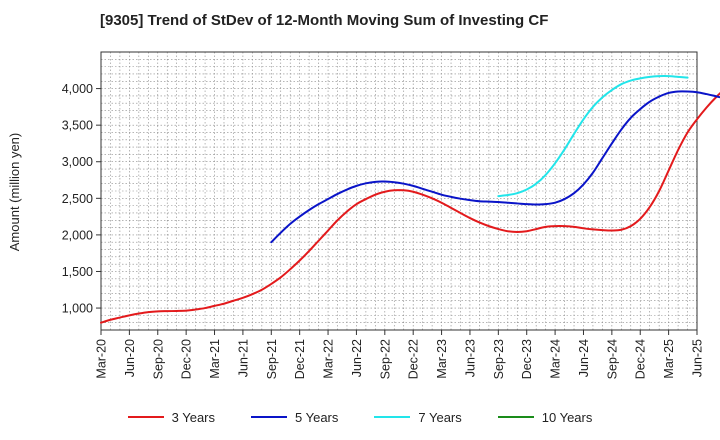 The height and width of the screenshot is (440, 720). What do you see at coordinates (130, 358) in the screenshot?
I see `x-tick-label: Jun-20` at bounding box center [130, 358].